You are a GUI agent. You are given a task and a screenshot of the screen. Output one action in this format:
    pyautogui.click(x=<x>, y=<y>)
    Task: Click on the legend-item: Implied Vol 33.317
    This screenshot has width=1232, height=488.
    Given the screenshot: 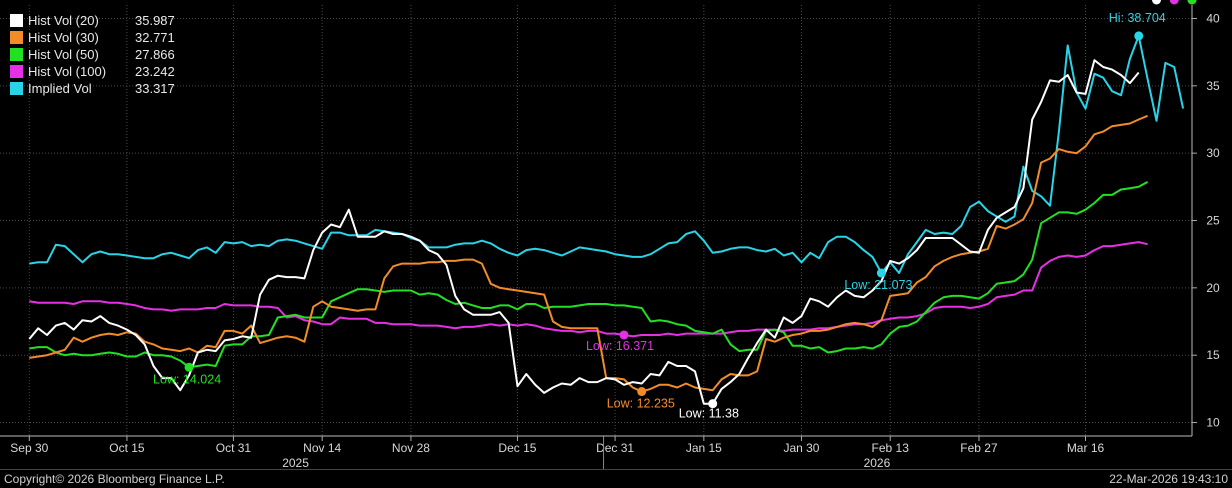 What is the action you would take?
    pyautogui.click(x=92, y=88)
    